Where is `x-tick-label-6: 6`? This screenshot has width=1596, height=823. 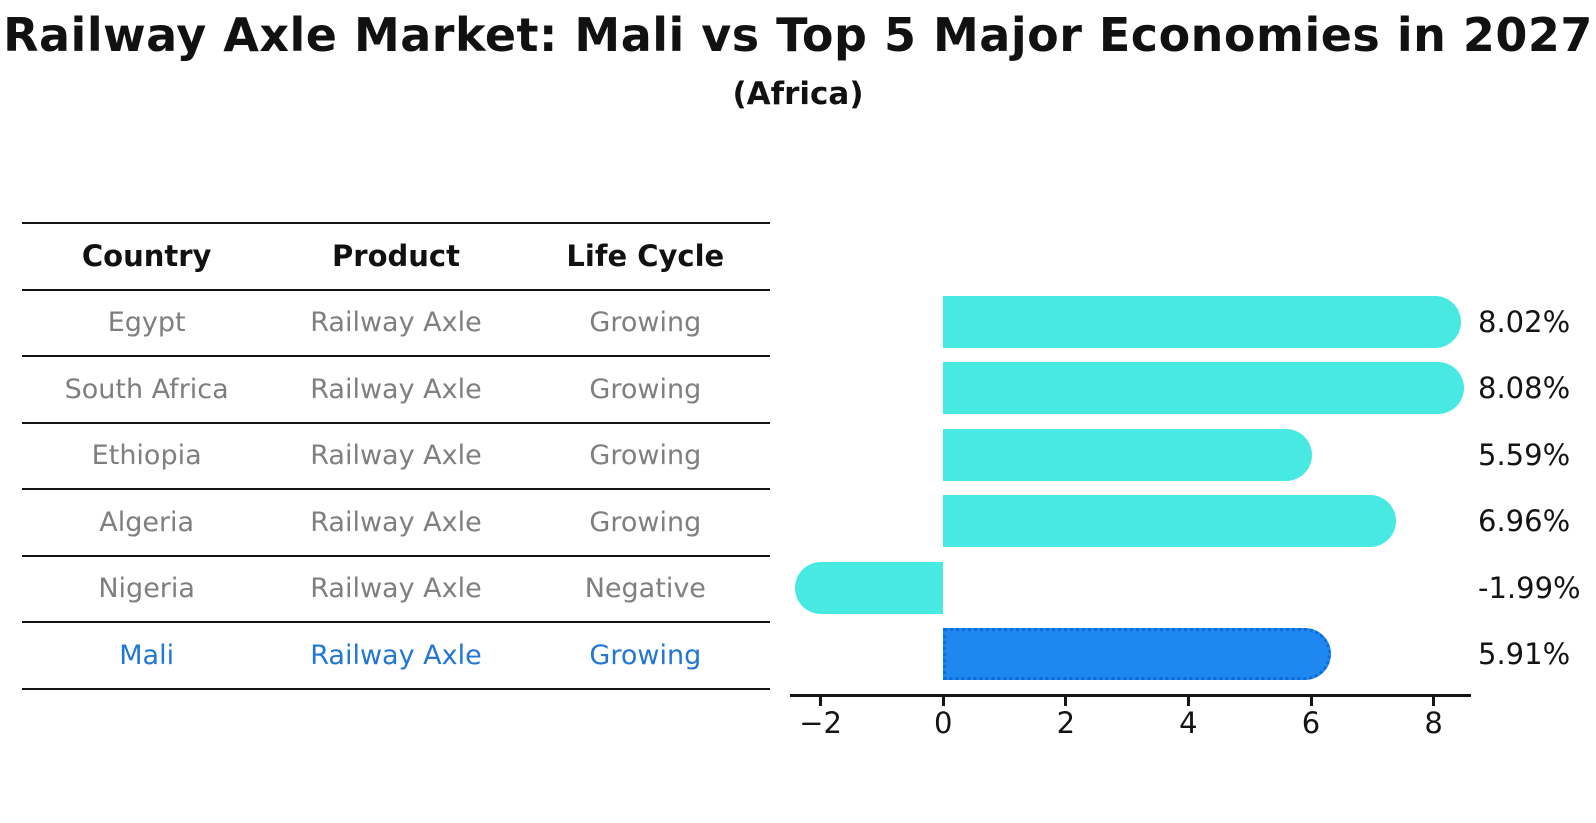 x-tick-label-6: 6 is located at coordinates (1311, 723).